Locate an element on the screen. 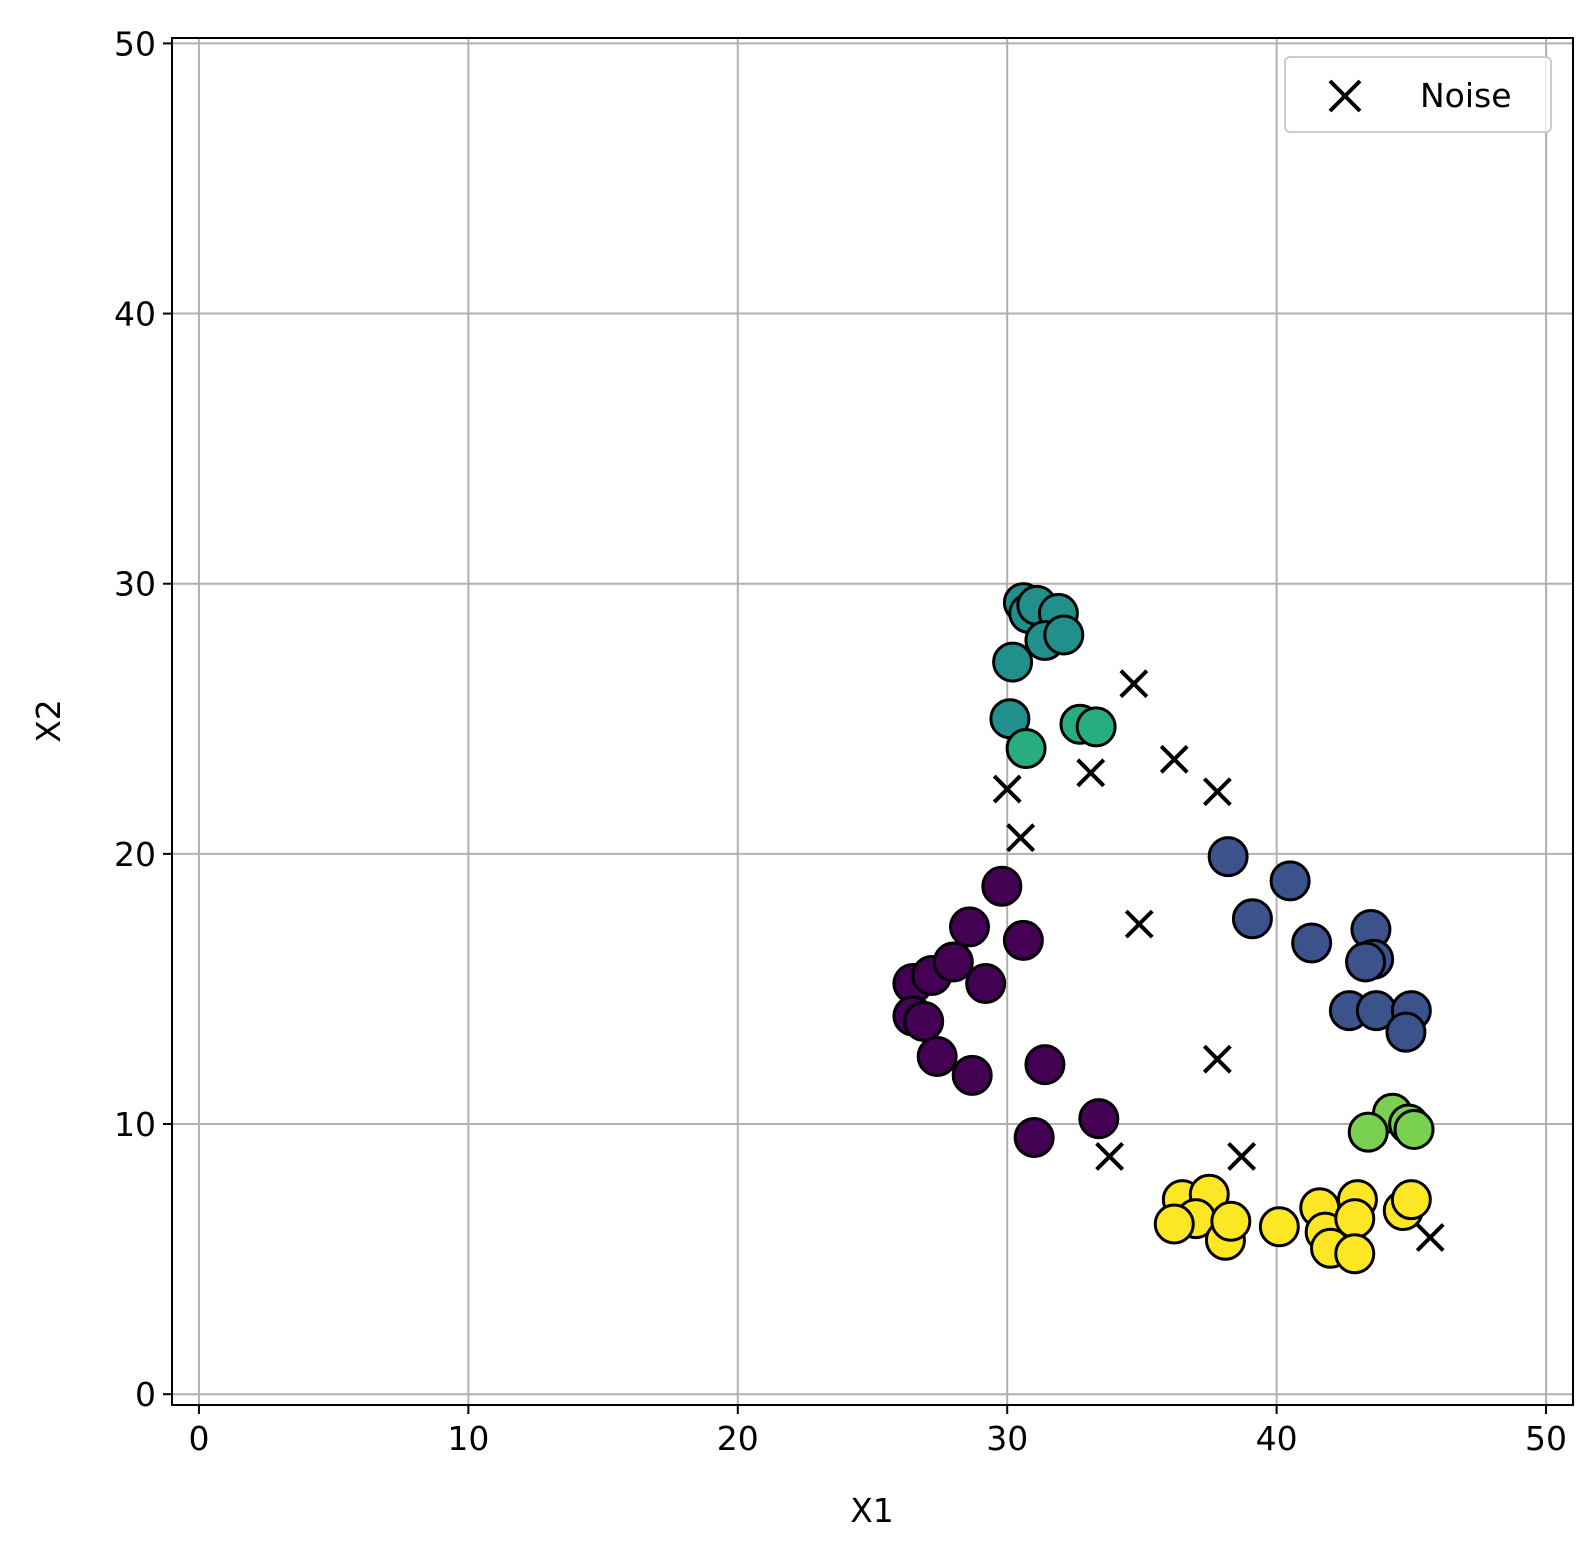  legend-noise-marker is located at coordinates (1345, 96).